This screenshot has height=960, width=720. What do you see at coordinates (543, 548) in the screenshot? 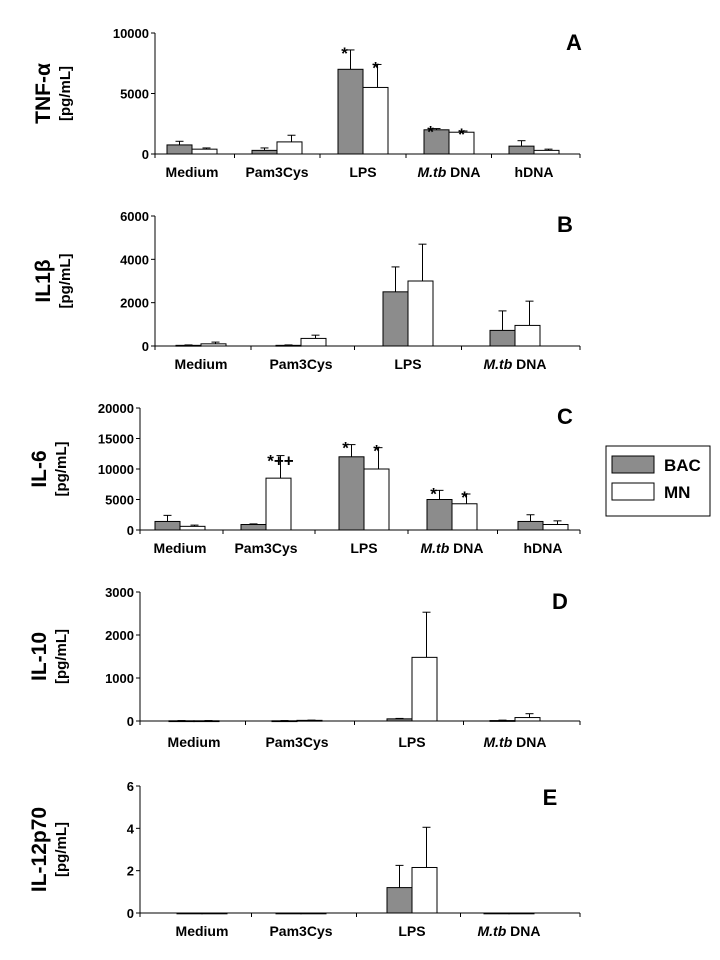
I see `x-category-label: hDNA` at bounding box center [543, 548].